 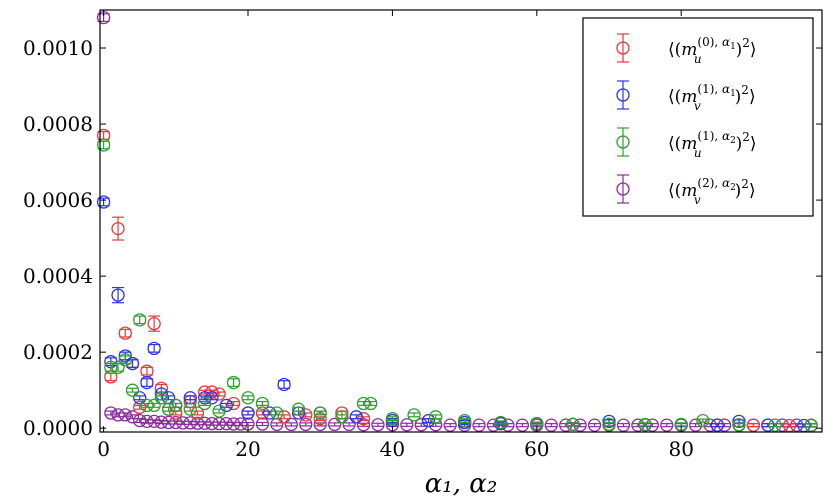 I want to click on x-axis-label: α₁, α₂, so click(x=461, y=484).